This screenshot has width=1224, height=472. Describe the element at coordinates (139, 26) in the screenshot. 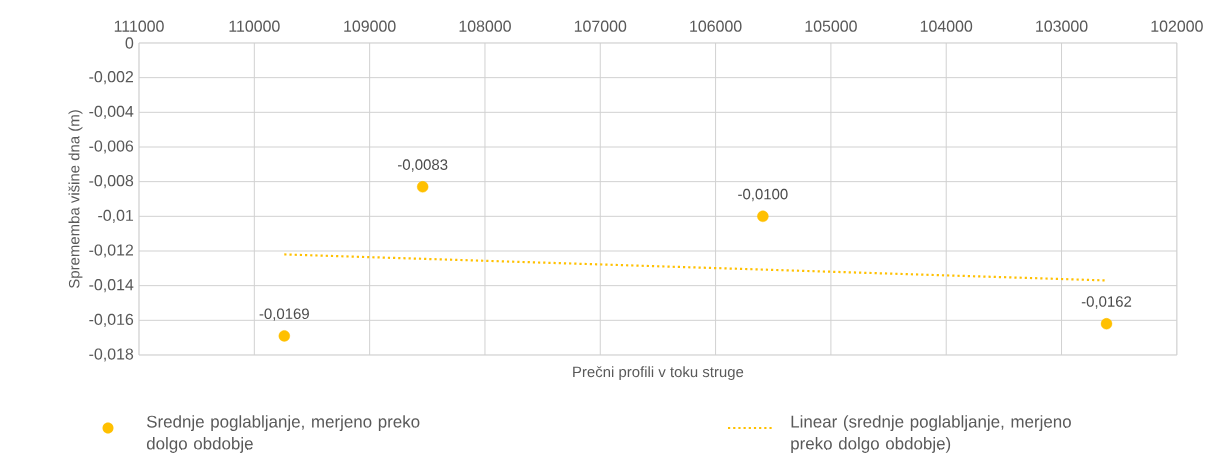

I see `x-tick-label: 111000` at that location.